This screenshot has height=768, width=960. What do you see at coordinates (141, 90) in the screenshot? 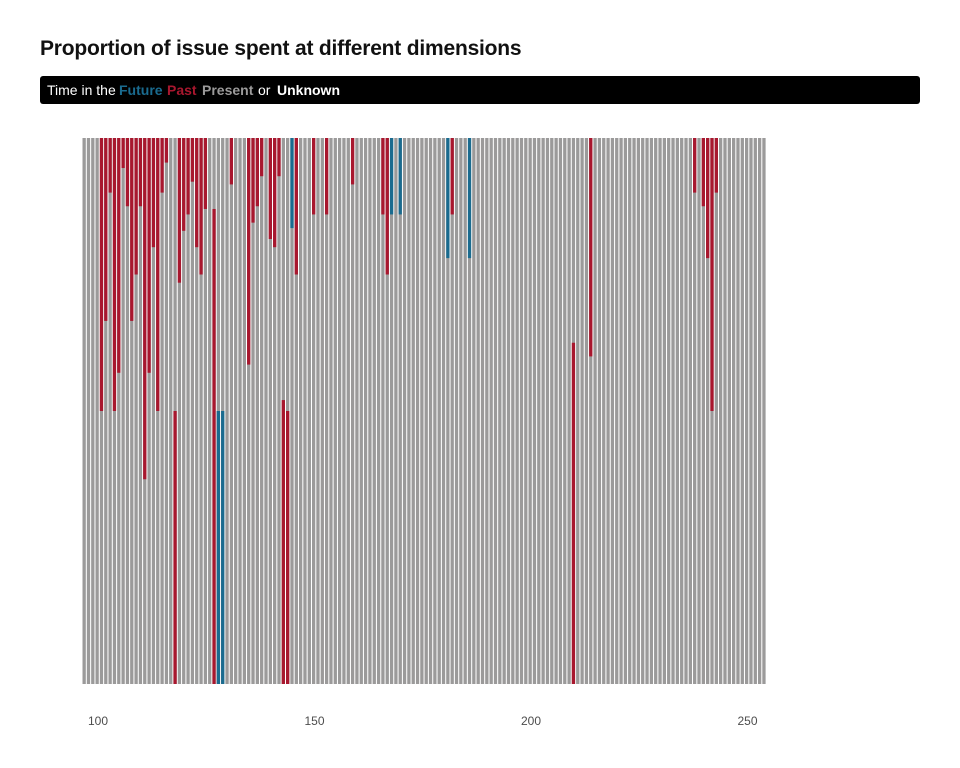
I see `legend-entry-future: Future` at bounding box center [141, 90].